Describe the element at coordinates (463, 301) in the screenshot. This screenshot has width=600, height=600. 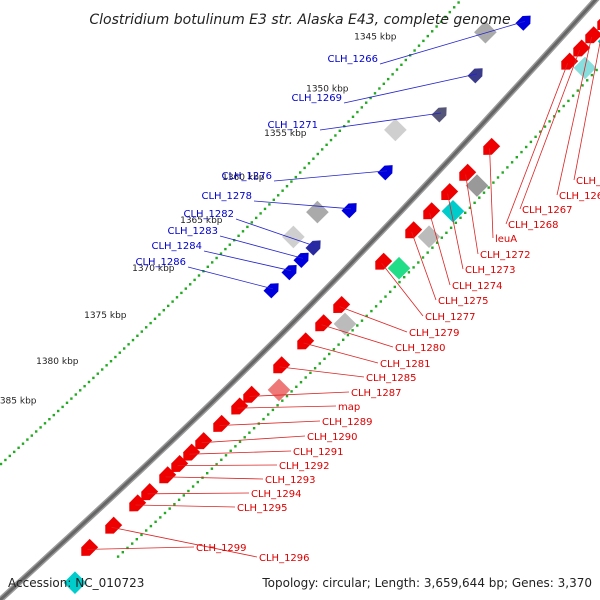
I see `forward-gene-label: CLH_1275` at that location.